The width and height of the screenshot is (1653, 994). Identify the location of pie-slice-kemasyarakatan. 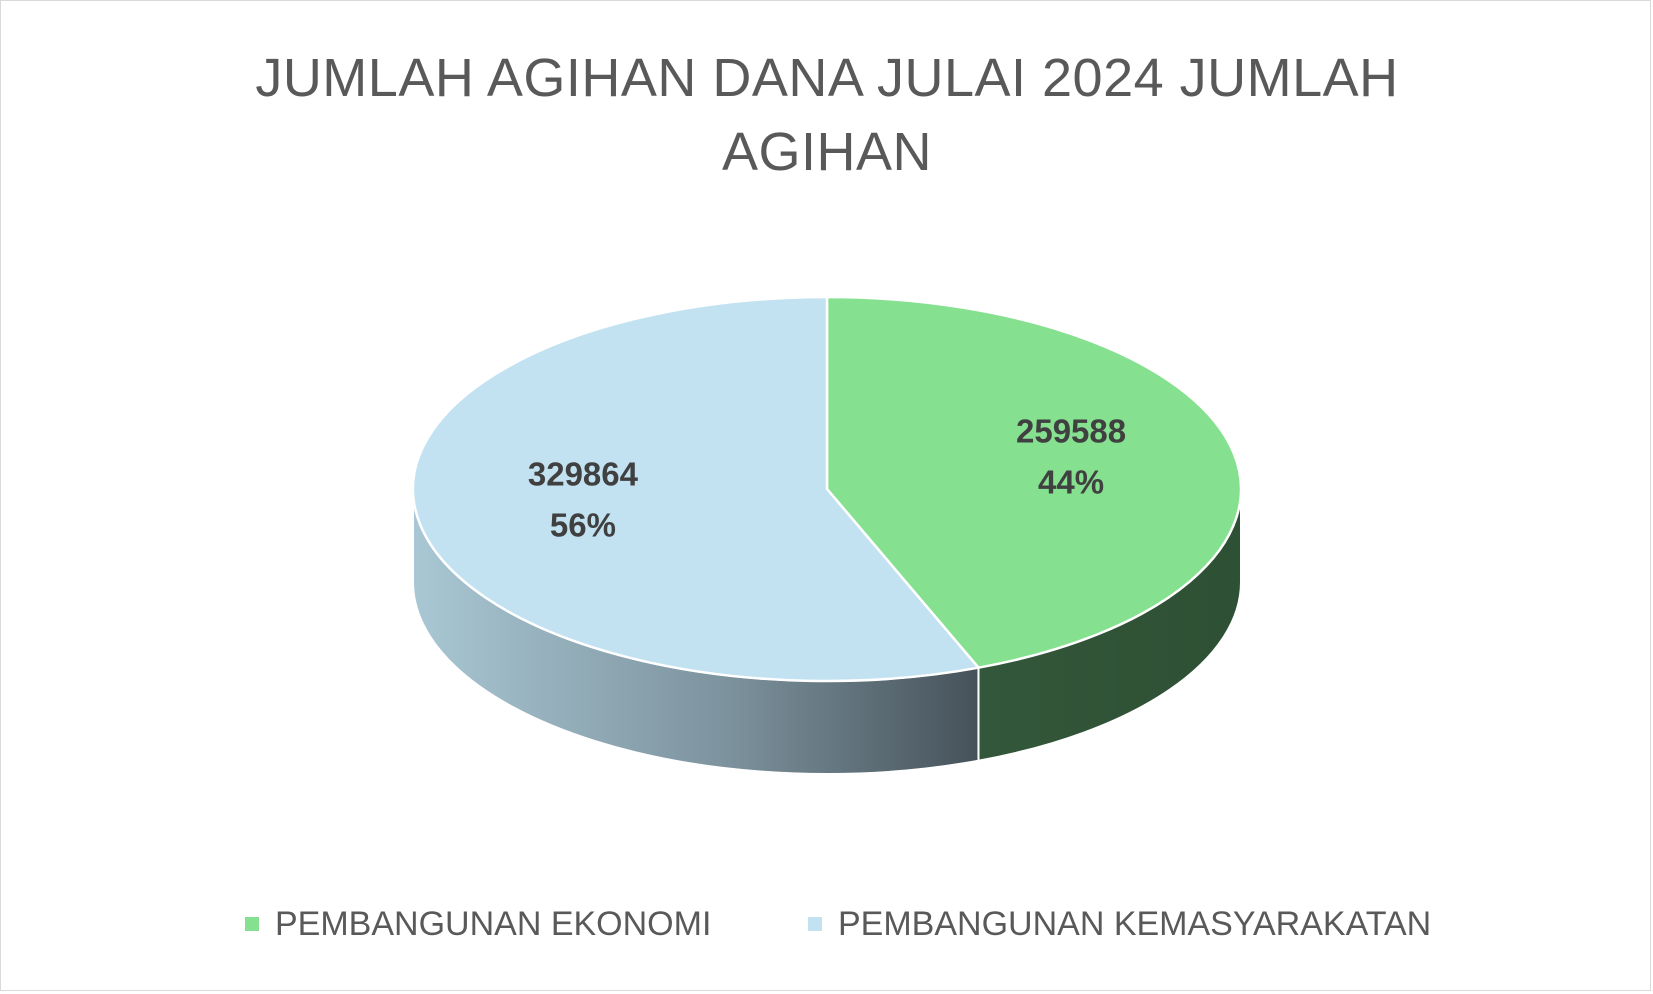
(695, 489).